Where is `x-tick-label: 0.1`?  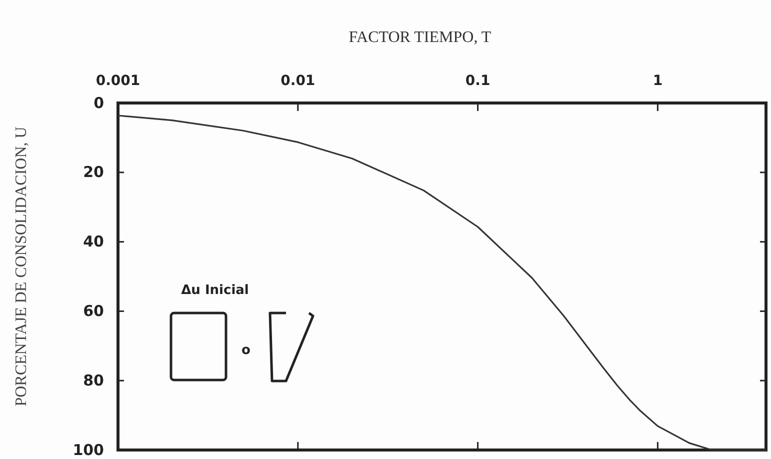
x-tick-label: 0.1 is located at coordinates (477, 81).